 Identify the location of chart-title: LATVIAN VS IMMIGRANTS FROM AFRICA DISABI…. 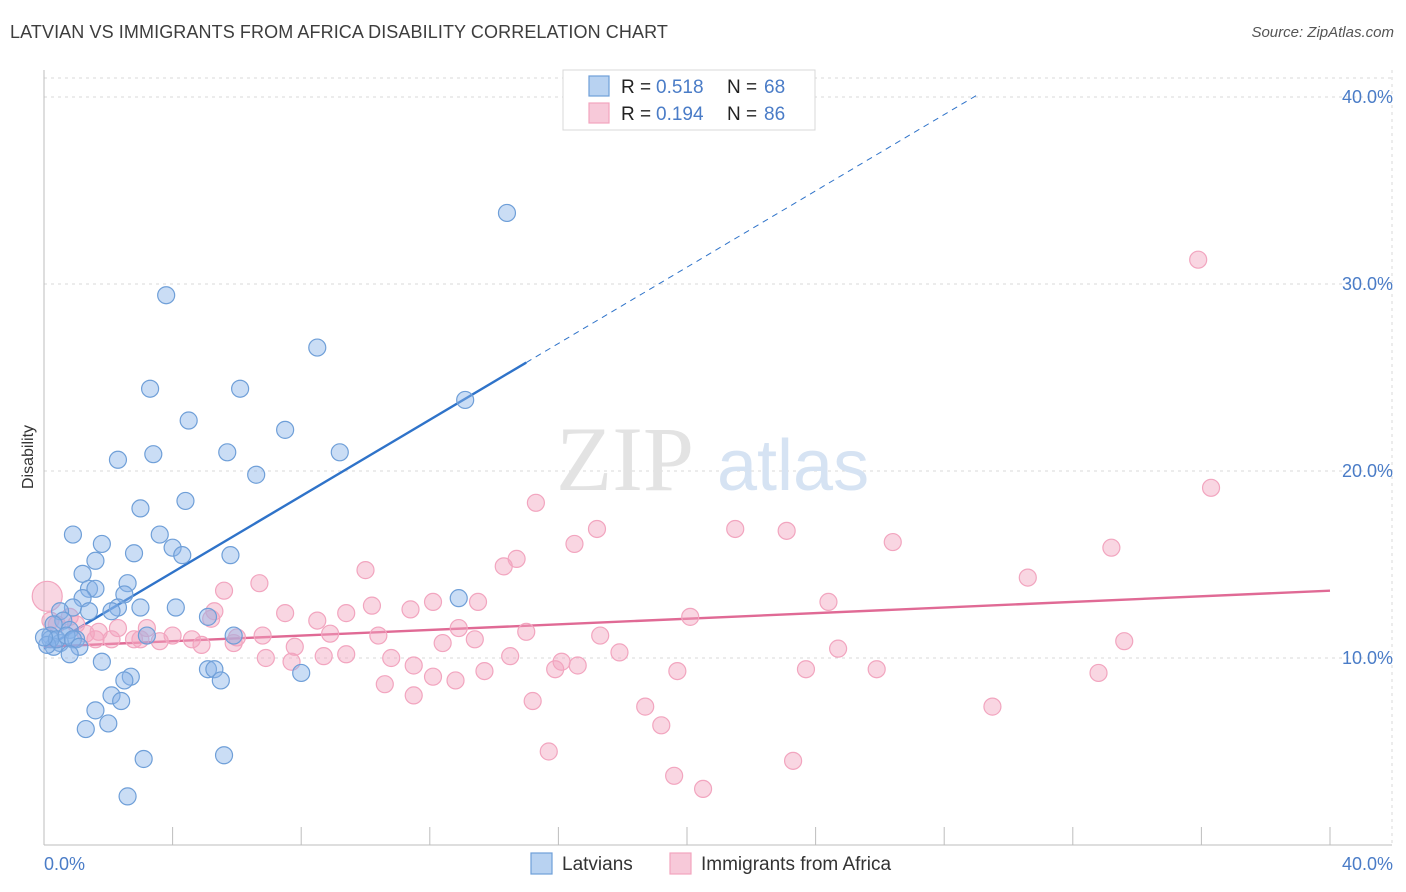
(339, 32).